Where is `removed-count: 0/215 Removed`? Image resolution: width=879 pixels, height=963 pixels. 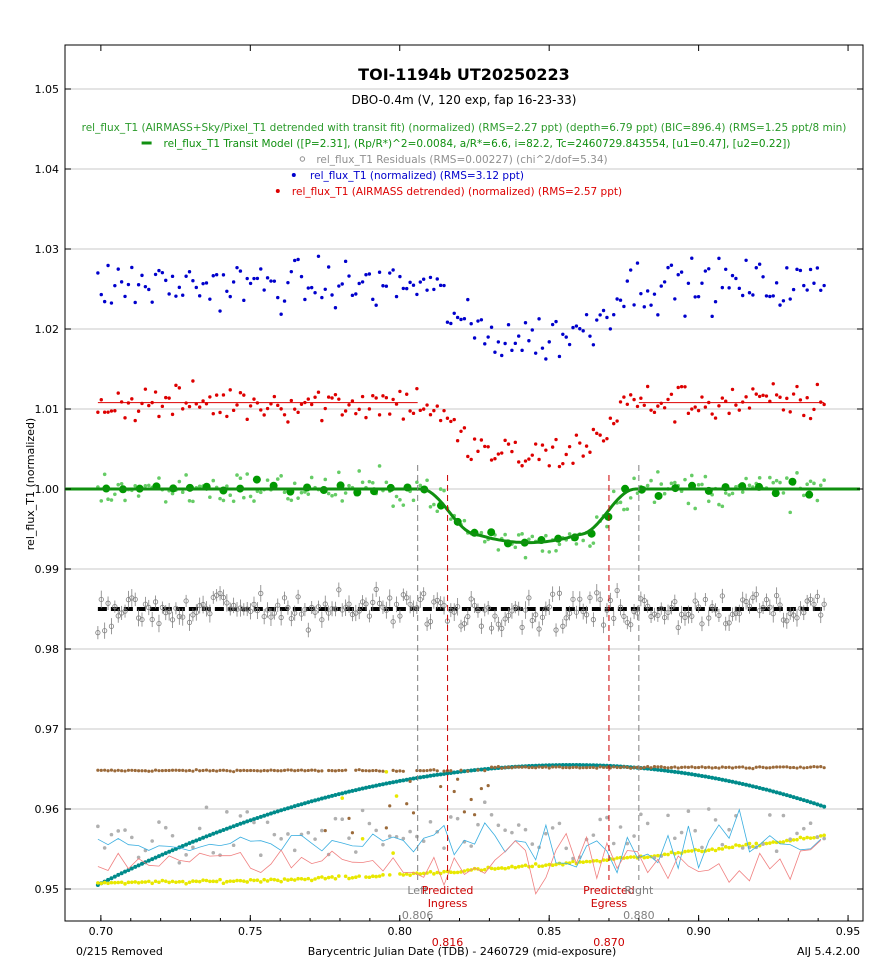
removed-count: 0/215 Removed is located at coordinates (119, 951).